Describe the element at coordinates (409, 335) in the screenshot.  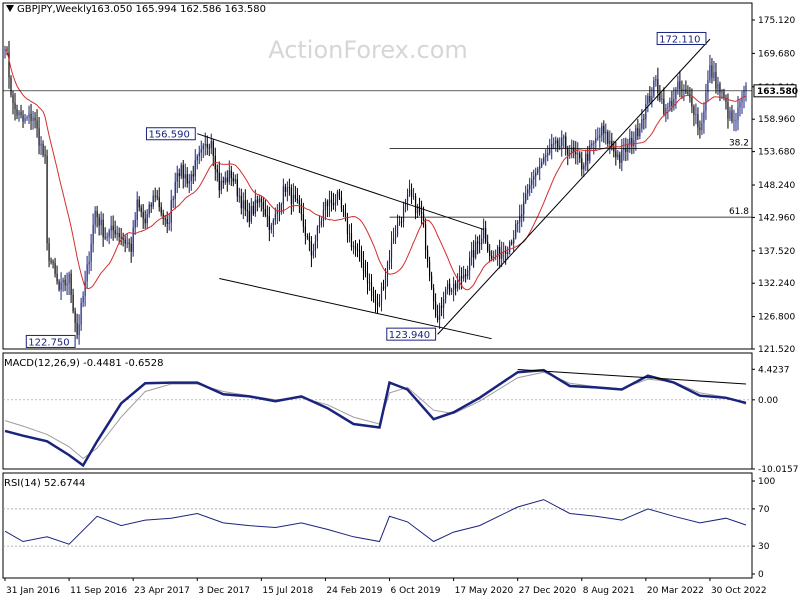
I see `swing-label: 123.940` at that location.